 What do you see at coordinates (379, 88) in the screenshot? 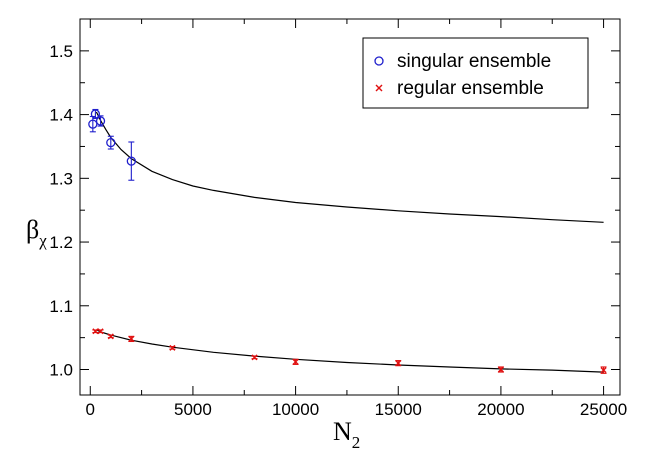
I see `legend-marker-regular` at bounding box center [379, 88].